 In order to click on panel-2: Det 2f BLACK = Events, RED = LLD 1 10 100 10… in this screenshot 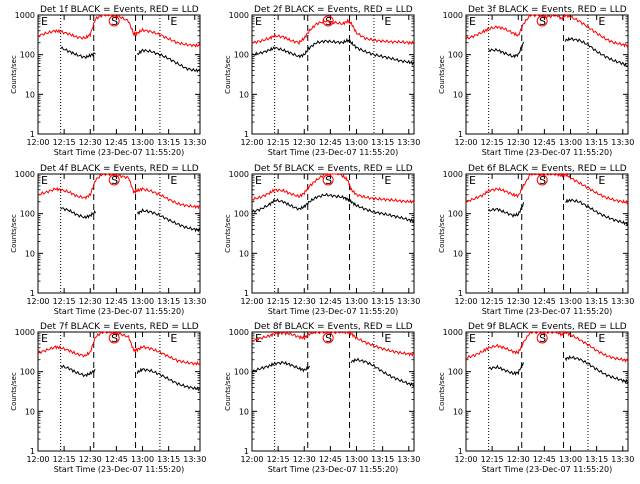, I will do `click(322, 81)`.